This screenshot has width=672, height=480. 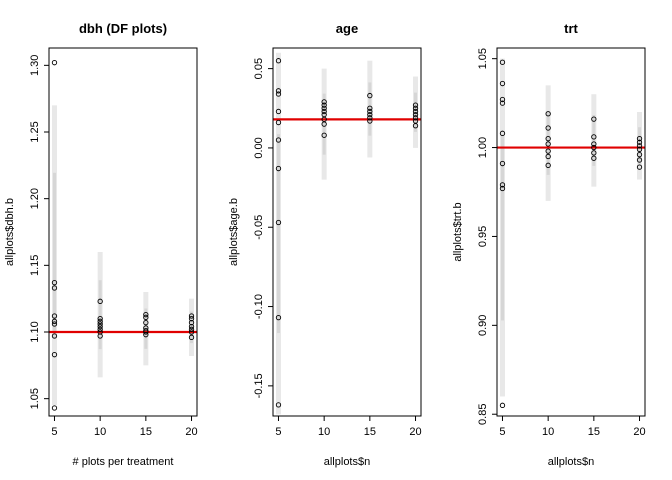 What do you see at coordinates (35, 265) in the screenshot?
I see `y-tick-label: 1.15` at bounding box center [35, 265].